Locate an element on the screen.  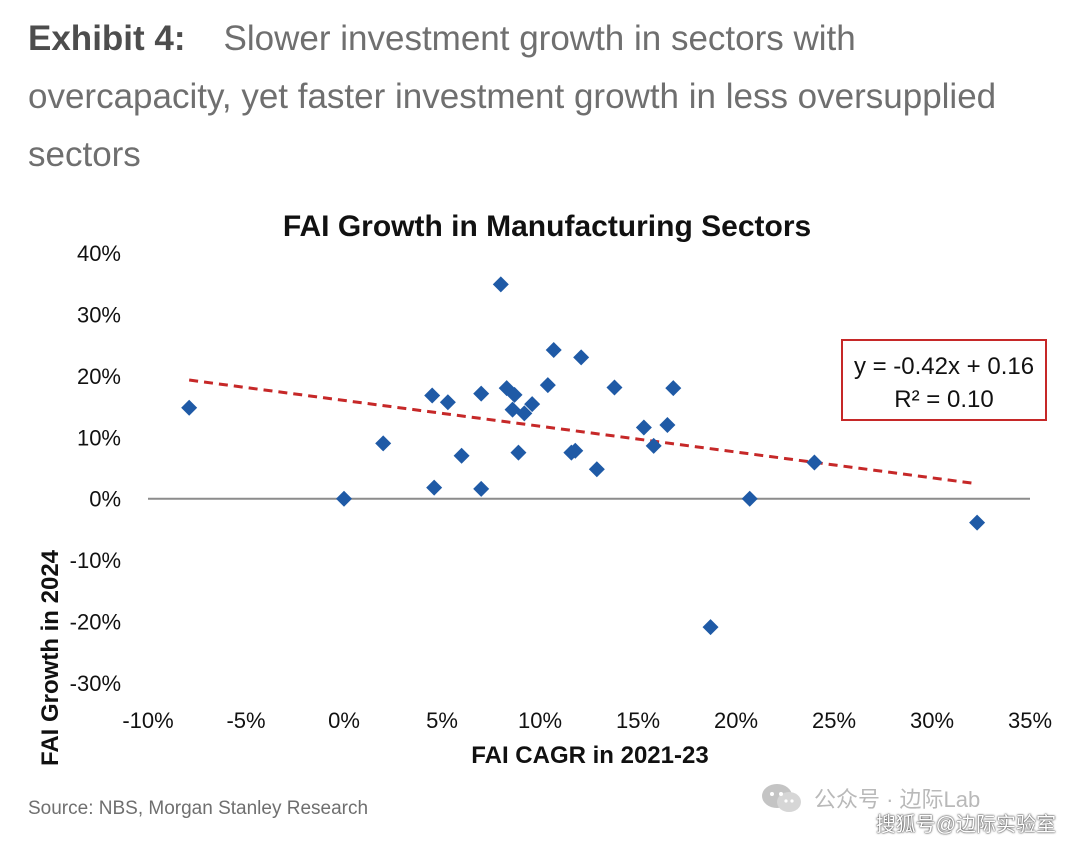
y-tick-label: 40% is located at coordinates (99, 253).